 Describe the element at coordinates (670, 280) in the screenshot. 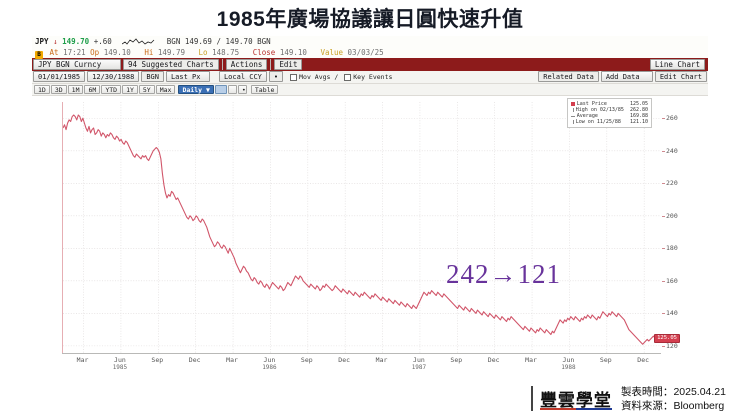

I see `y-axis-tick: 160` at that location.